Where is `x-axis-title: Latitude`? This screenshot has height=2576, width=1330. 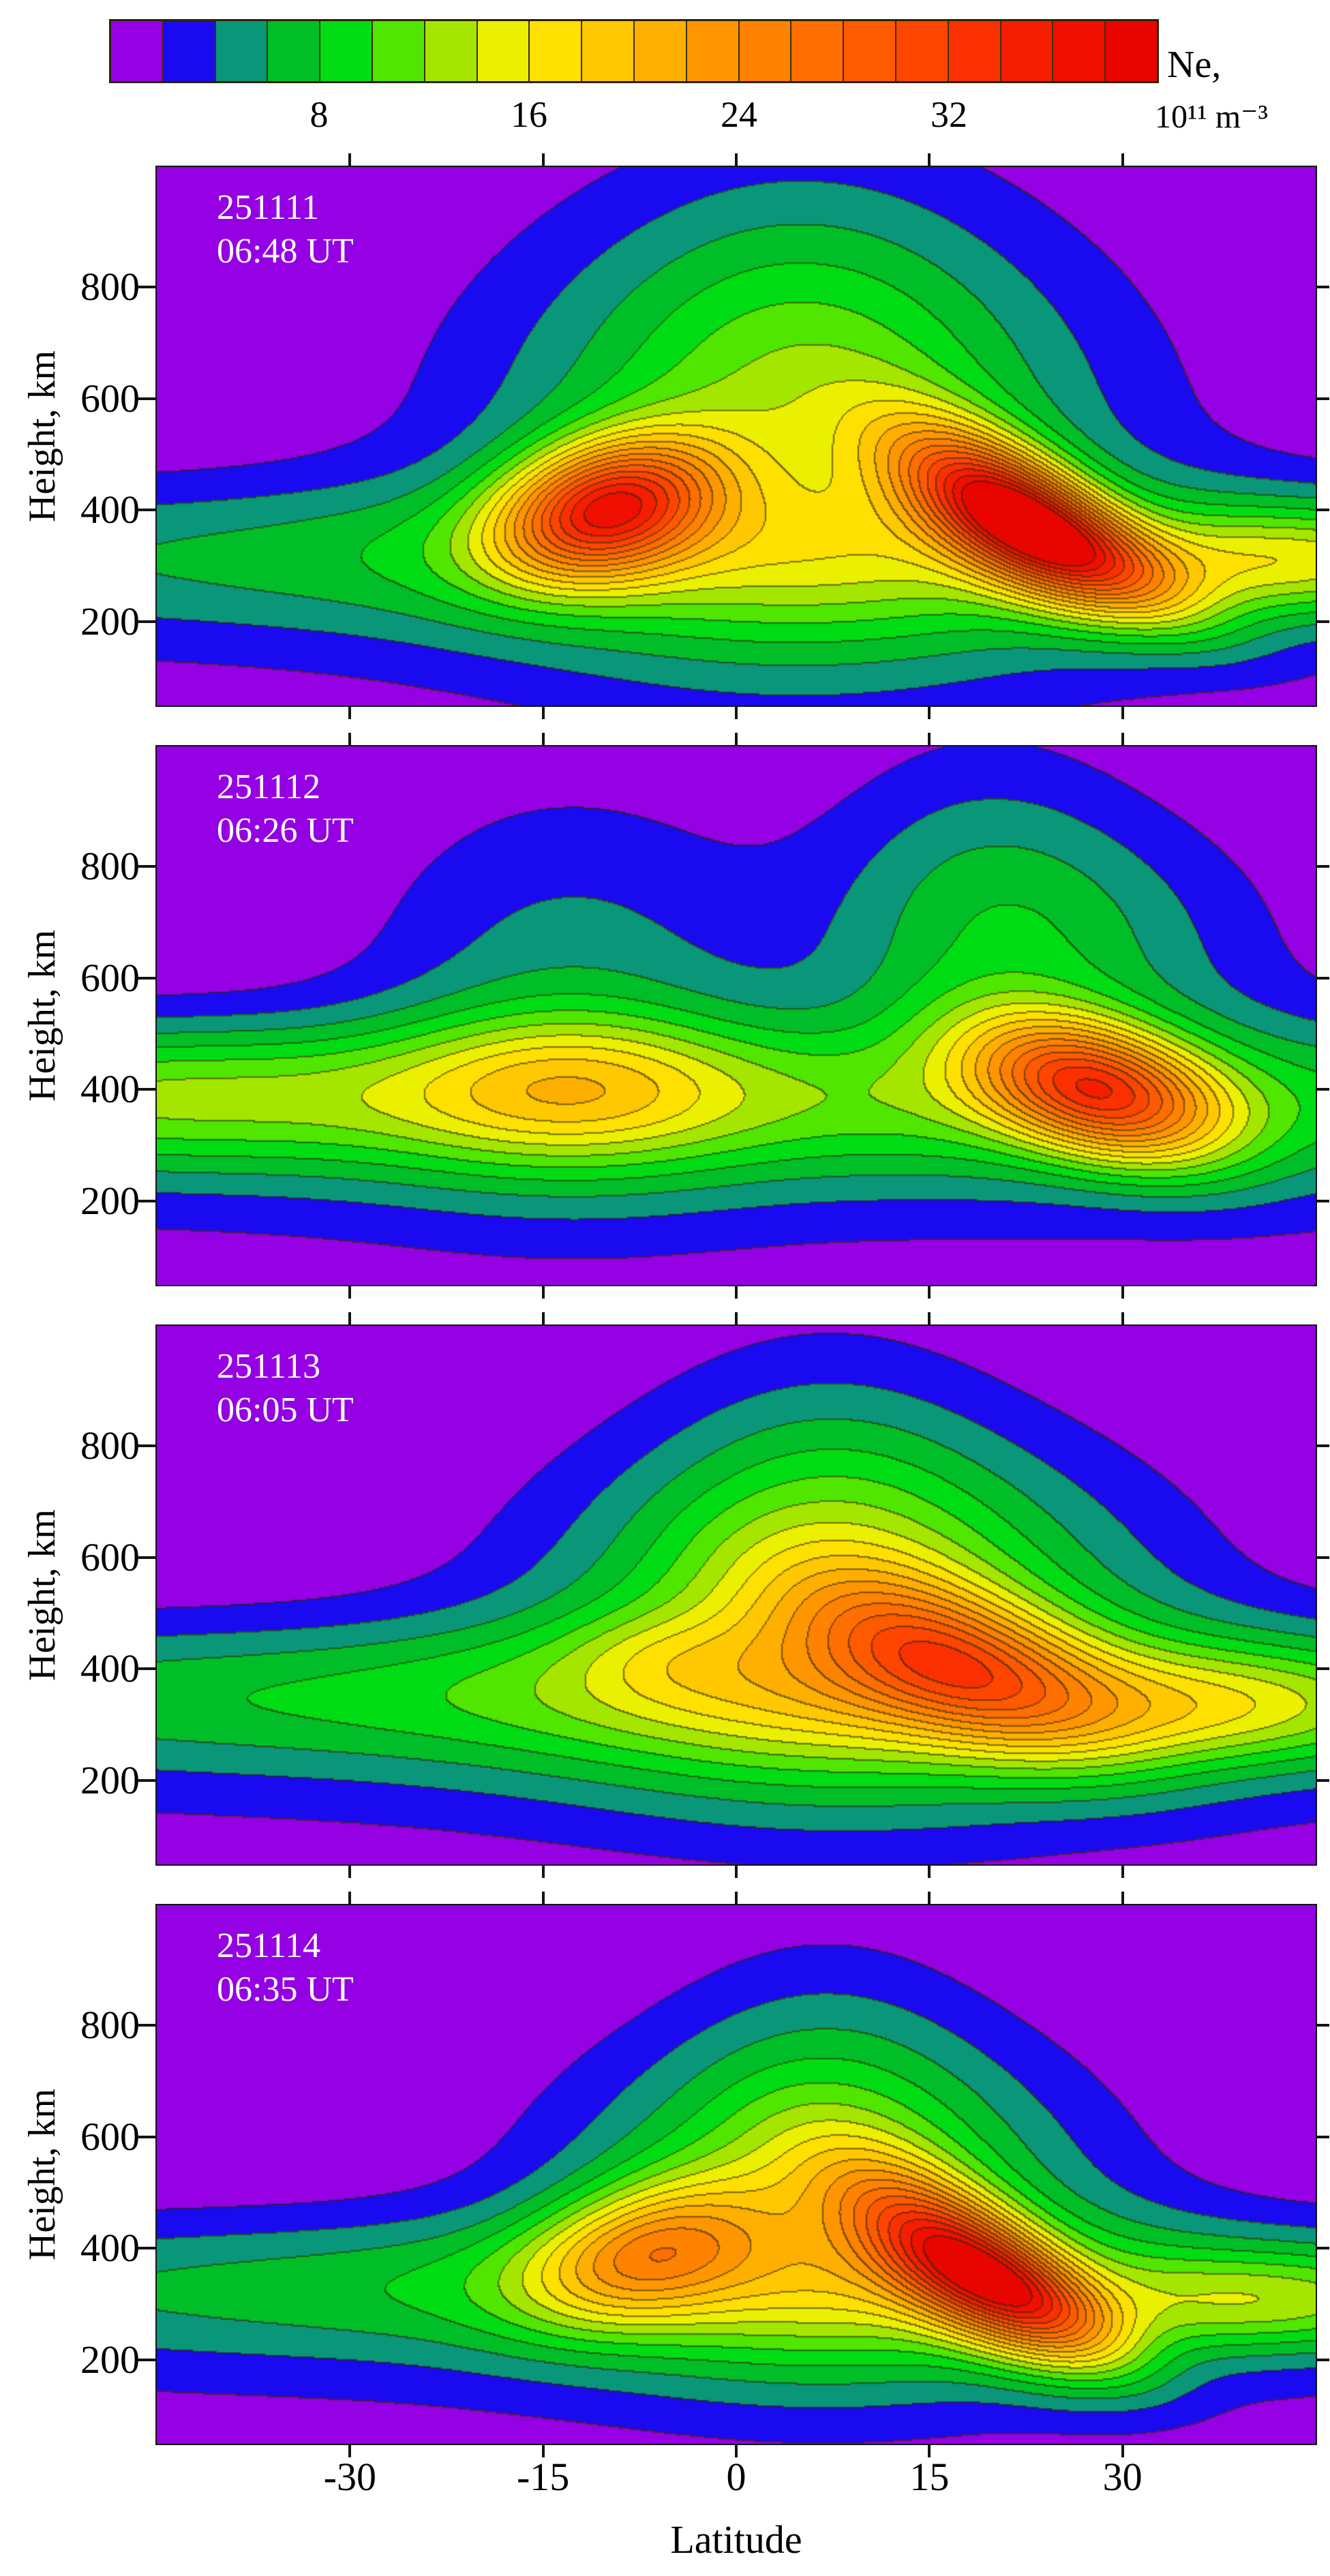
x-axis-title: Latitude is located at coordinates (736, 2539).